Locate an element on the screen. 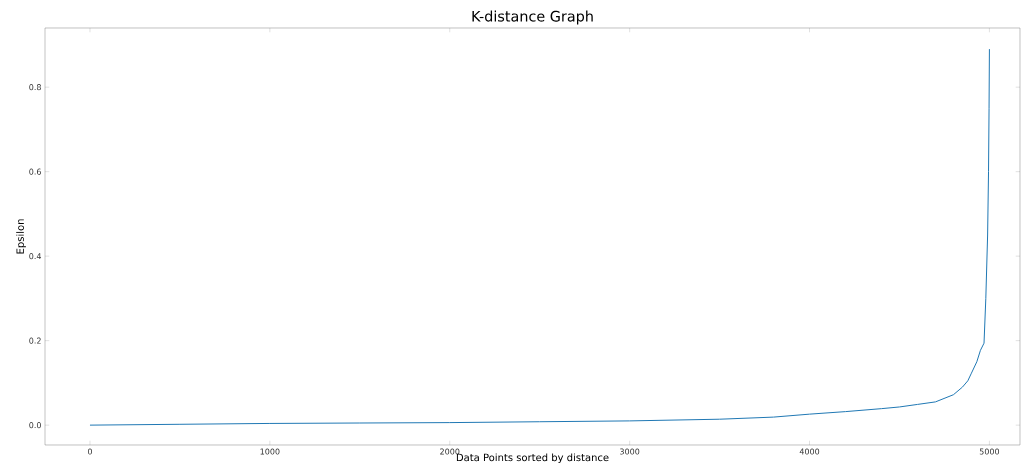 The height and width of the screenshot is (470, 1023). x-tick-label: 3000 is located at coordinates (630, 451).